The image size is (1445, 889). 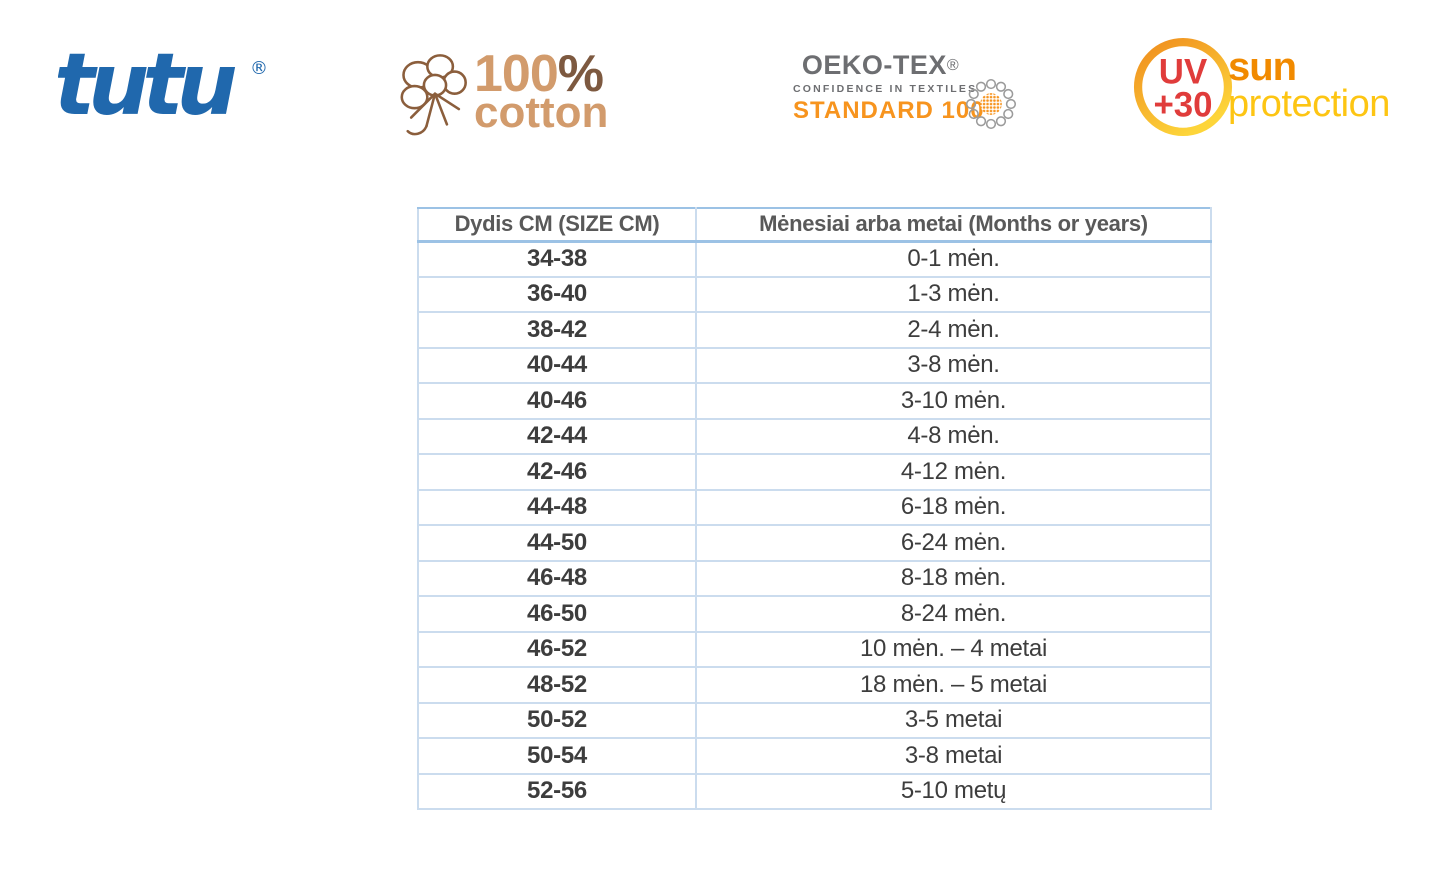 What do you see at coordinates (953, 225) in the screenshot?
I see `age-column-header: Mėnesiai arba metai (Months or years)` at bounding box center [953, 225].